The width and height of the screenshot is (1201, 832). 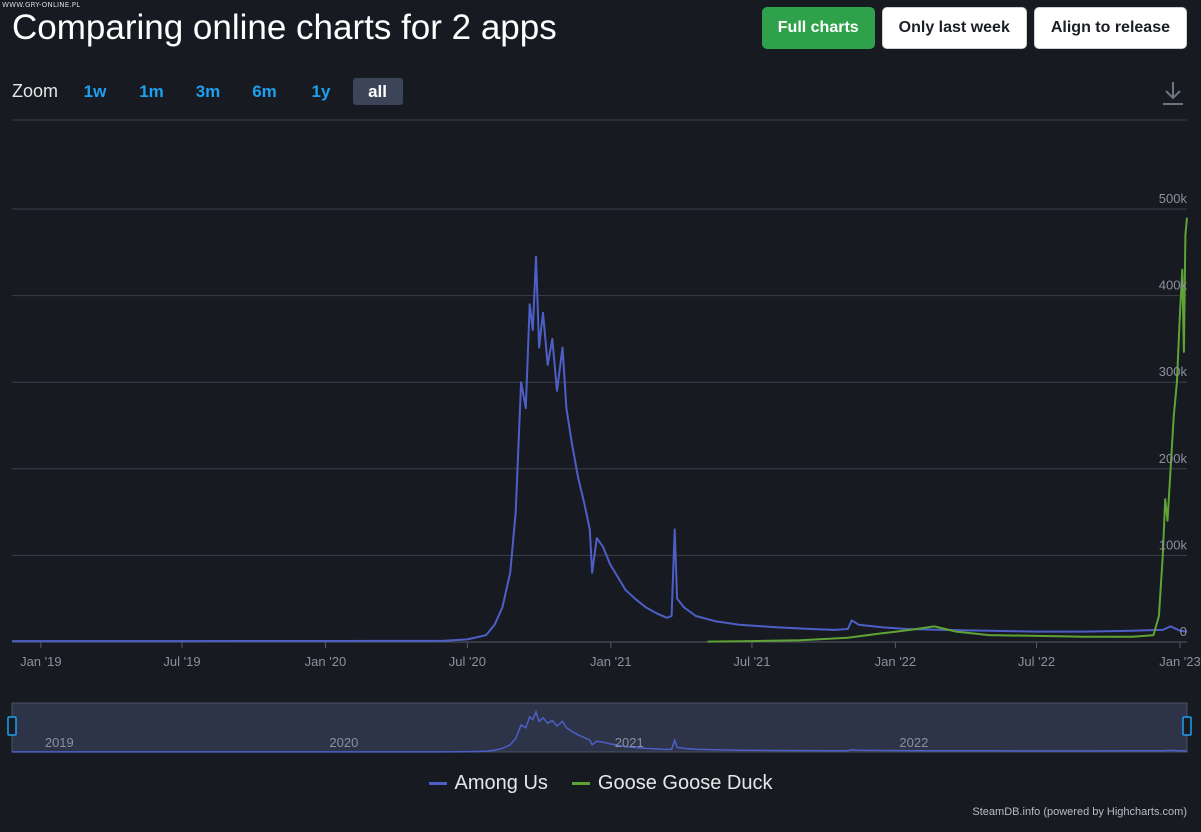 I want to click on y-tick-label: 200k, so click(x=1173, y=458).